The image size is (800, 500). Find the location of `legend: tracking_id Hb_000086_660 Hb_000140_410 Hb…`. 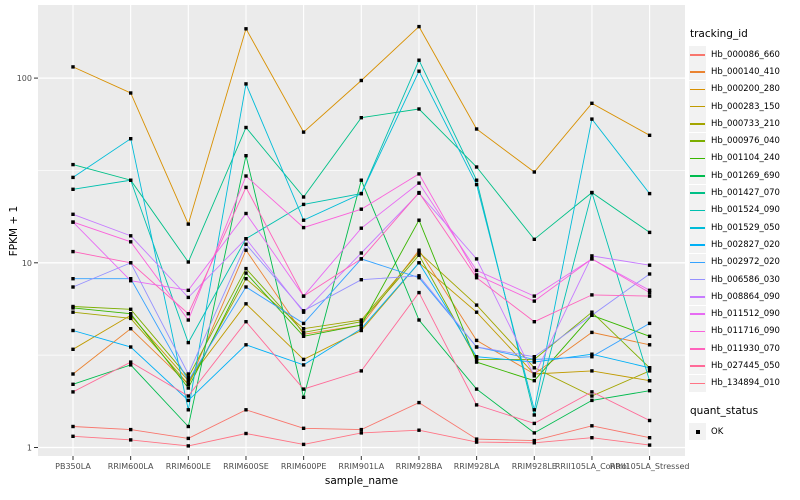

legend: tracking_id Hb_000086_660 Hb_000140_410 Hb… is located at coordinates (744, 234).